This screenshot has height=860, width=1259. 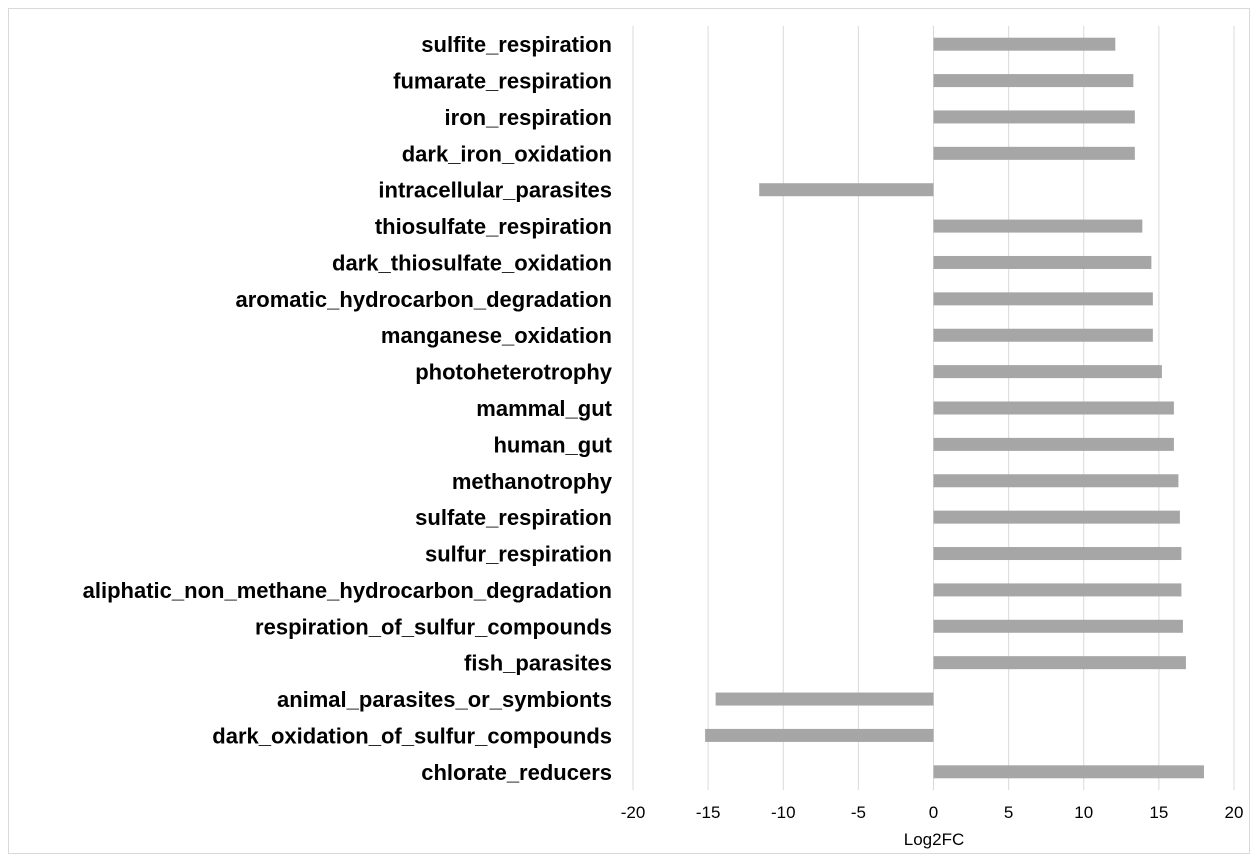 What do you see at coordinates (1042, 262) in the screenshot?
I see `bar-dark-thiosulfate-oxidation` at bounding box center [1042, 262].